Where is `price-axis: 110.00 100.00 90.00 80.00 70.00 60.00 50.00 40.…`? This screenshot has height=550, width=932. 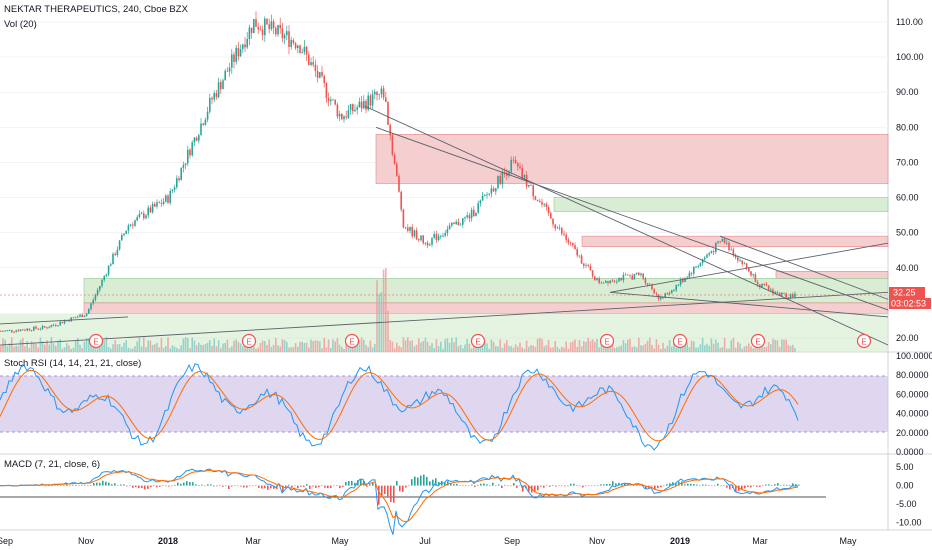 price-axis: 110.00 100.00 90.00 80.00 70.00 60.00 50.00 40.… is located at coordinates (910, 180).